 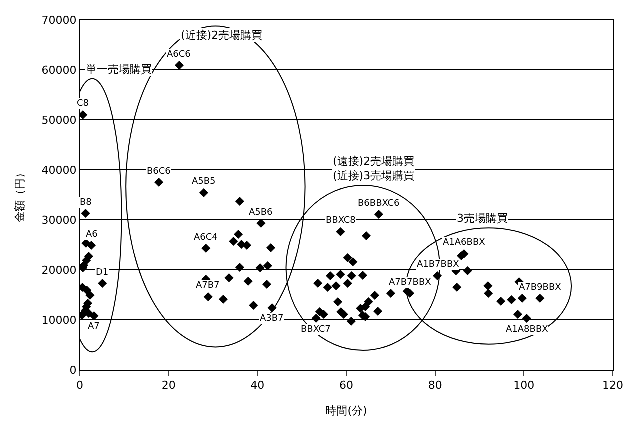 What do you see at coordinates (540, 288) in the screenshot?
I see `annotation: A7B9BBX` at bounding box center [540, 288].